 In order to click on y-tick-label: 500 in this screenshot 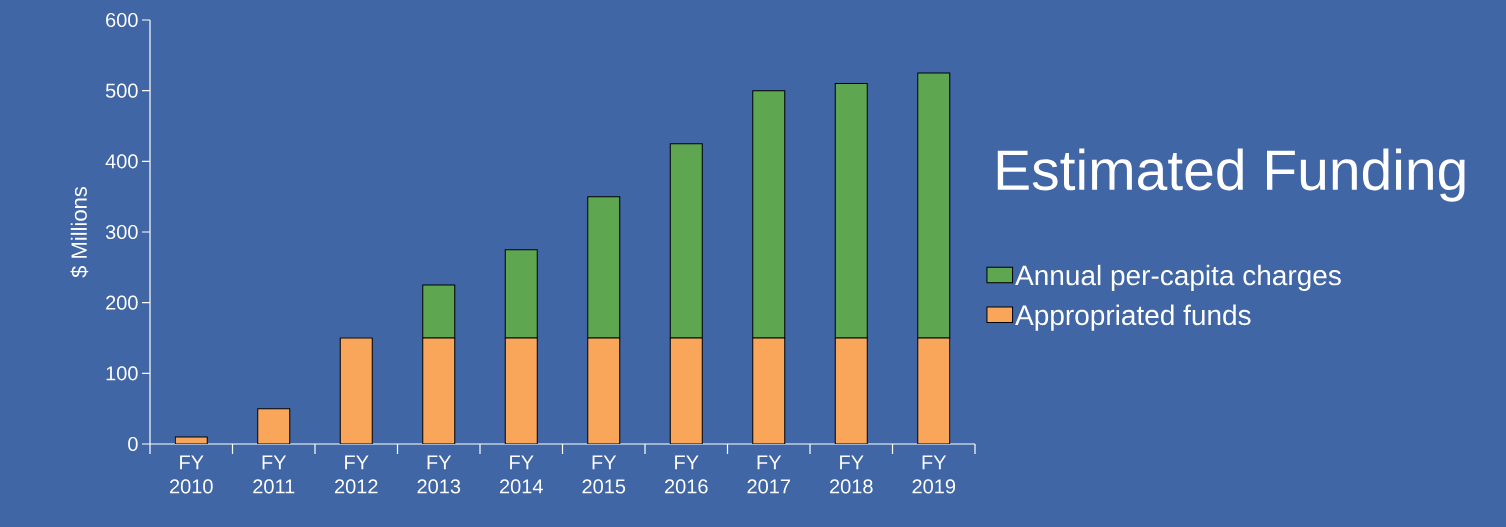, I will do `click(121, 90)`.